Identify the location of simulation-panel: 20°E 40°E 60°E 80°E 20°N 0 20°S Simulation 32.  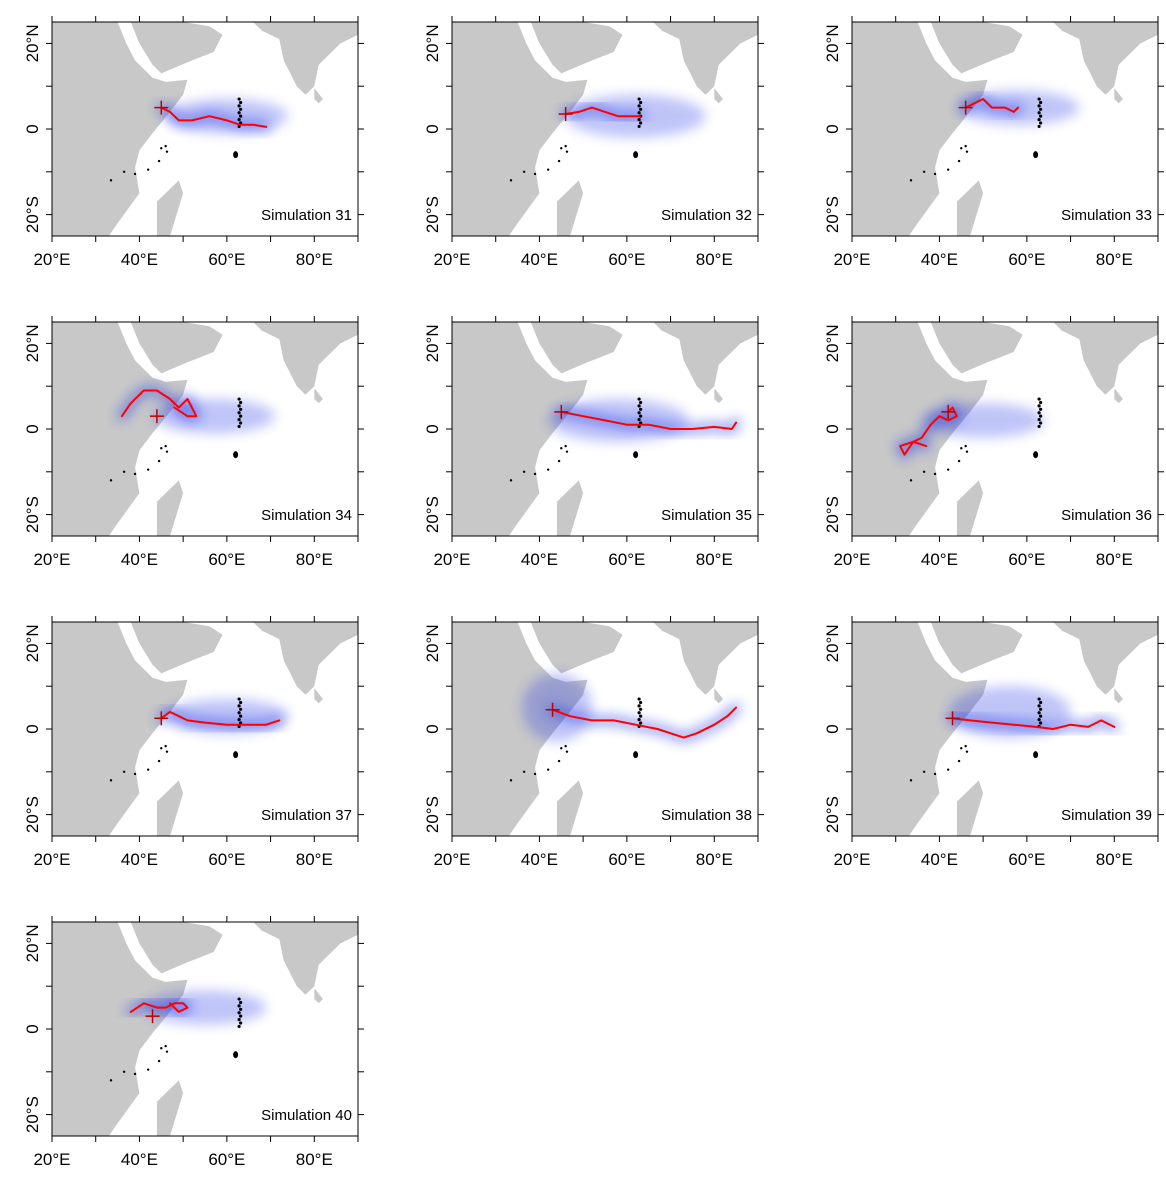
(595, 150).